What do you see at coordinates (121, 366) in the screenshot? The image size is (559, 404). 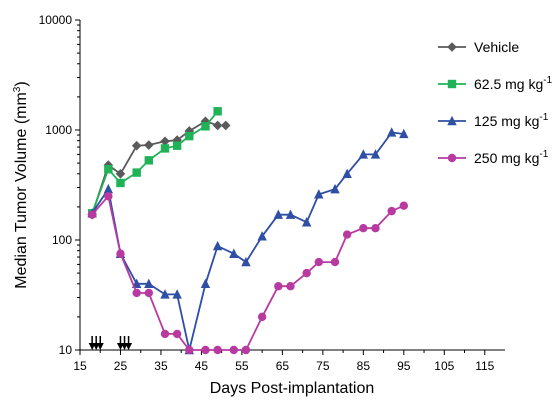 I see `x-tick-label: 25` at bounding box center [121, 366].